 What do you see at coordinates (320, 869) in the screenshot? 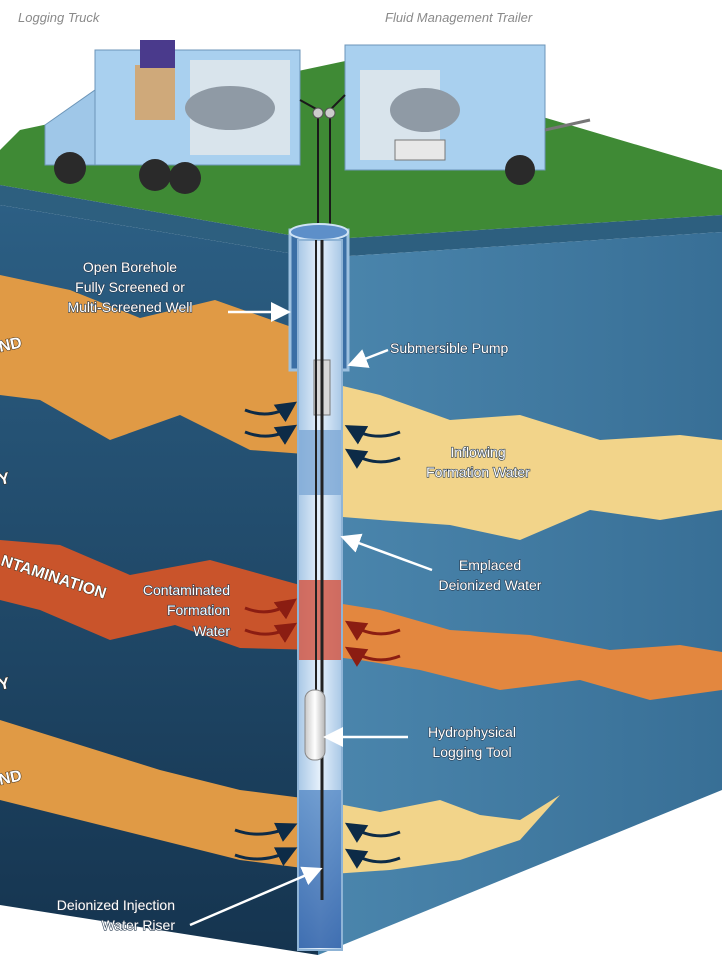
I see `water-column-bottom` at bounding box center [320, 869].